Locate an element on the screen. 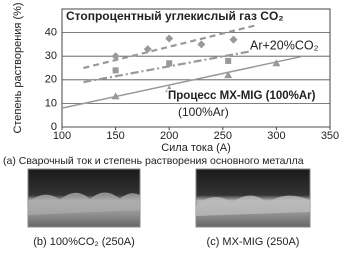  photo-caption: (c) MX-MIG (250A) is located at coordinates (253, 242).